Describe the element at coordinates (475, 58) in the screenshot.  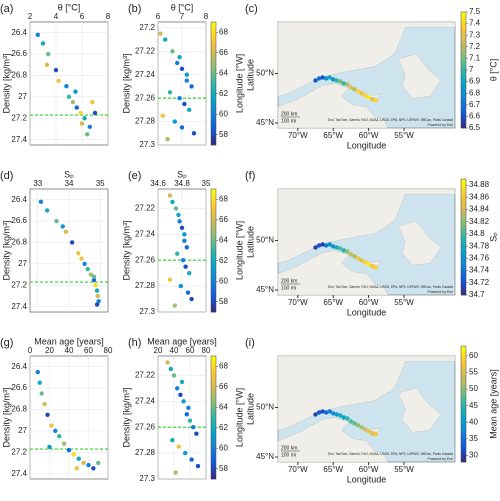
I see `colorbar-tick-label: 7.1` at that location.